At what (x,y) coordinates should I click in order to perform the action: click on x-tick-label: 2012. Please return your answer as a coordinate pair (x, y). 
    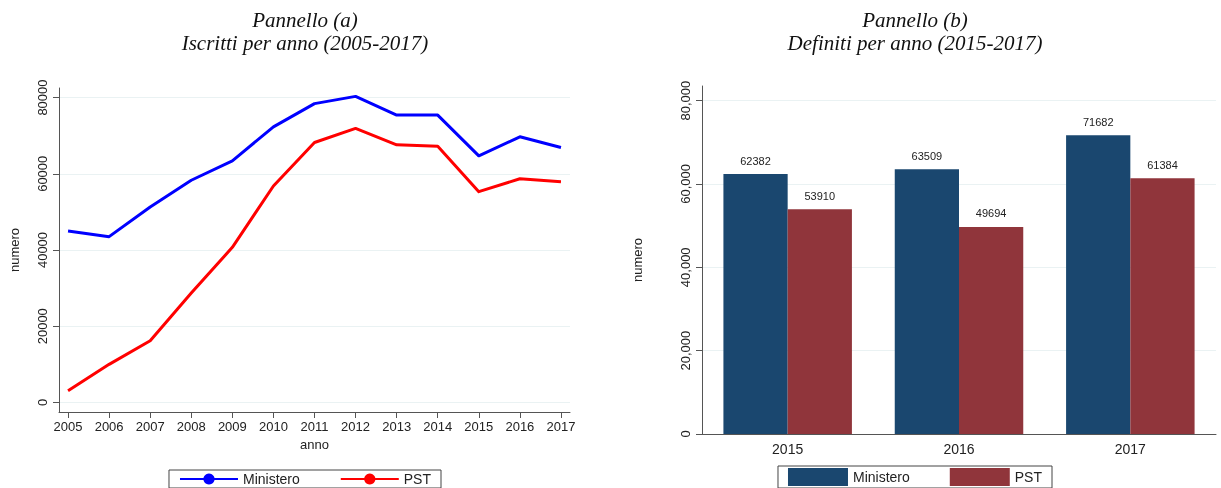
    Looking at the image, I should click on (356, 426).